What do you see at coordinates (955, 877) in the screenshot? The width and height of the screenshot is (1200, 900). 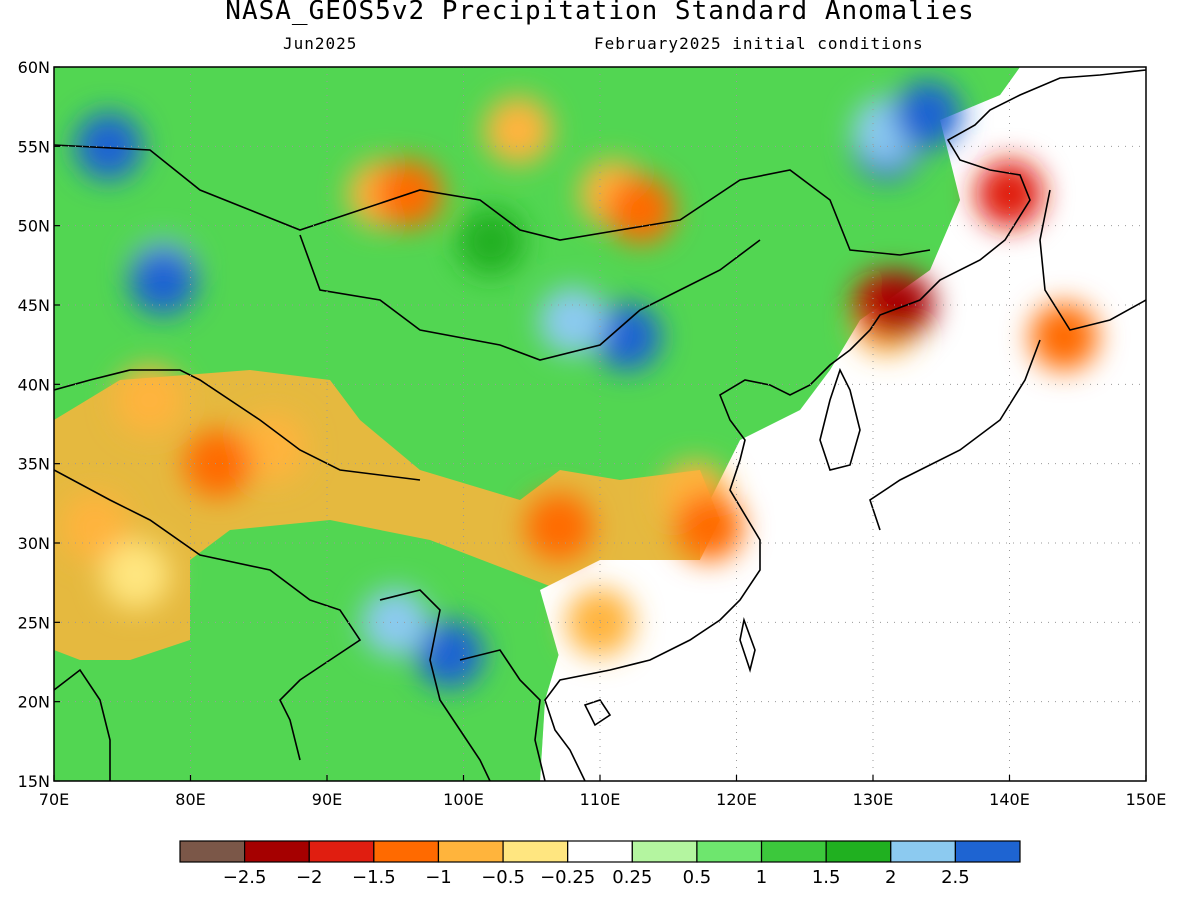 I see `colorbar-label: 2.5` at bounding box center [955, 877].